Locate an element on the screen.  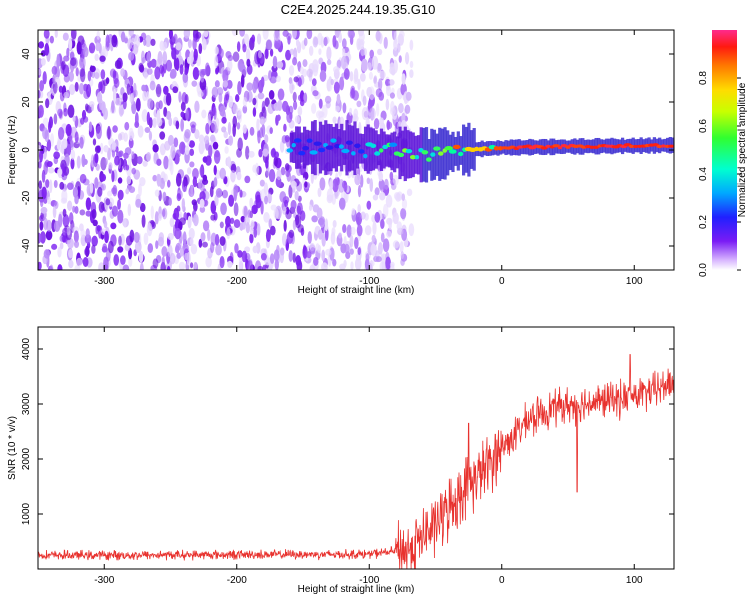
colorbar-tick-label: 0.2 is located at coordinates (703, 222).